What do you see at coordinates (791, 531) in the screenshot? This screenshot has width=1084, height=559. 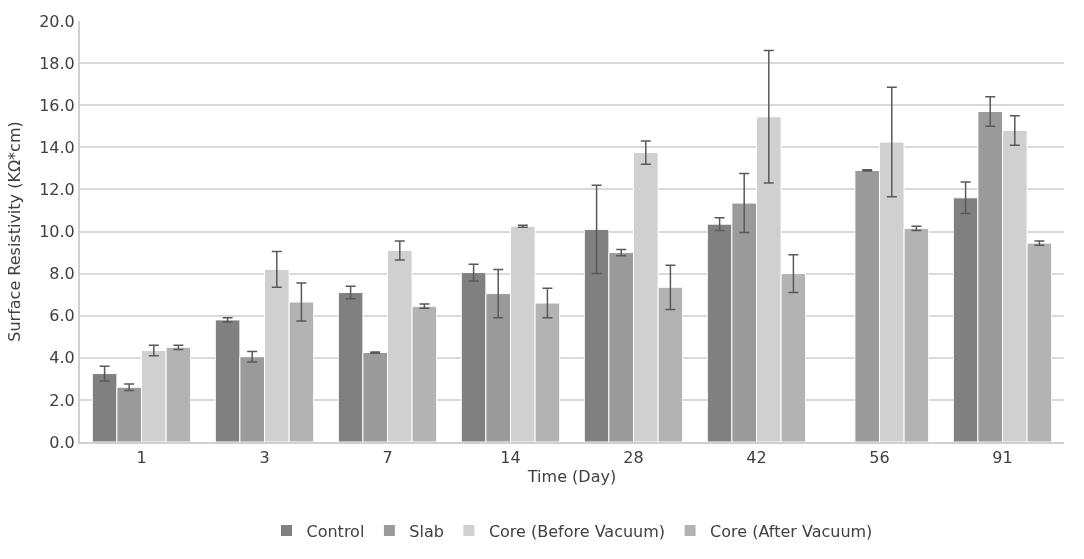 I see `legend-label: Core (After Vacuum)` at bounding box center [791, 531].